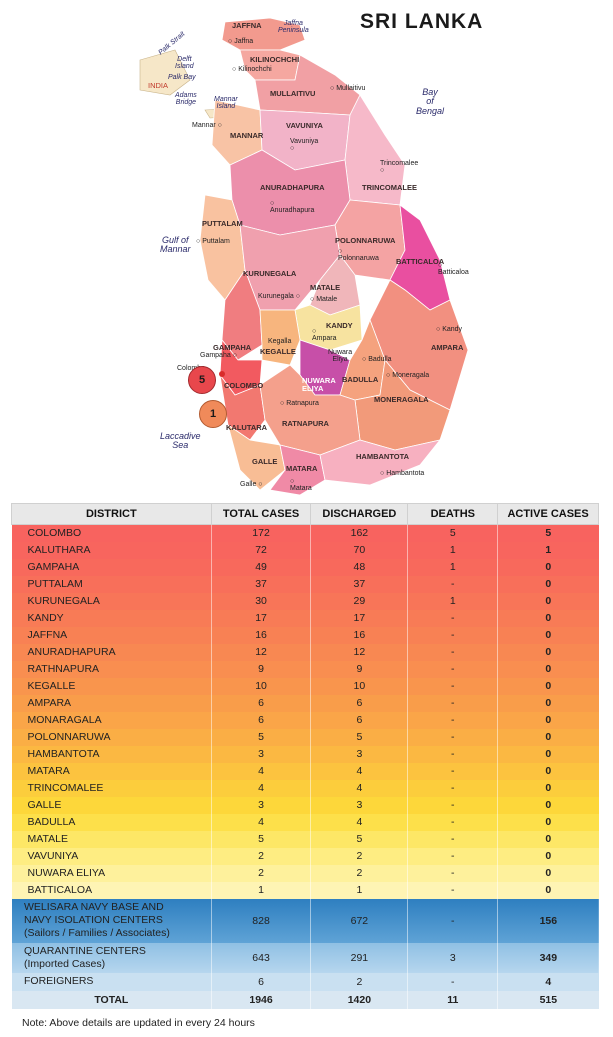  I want to click on total-total-cases: 1946, so click(260, 999).